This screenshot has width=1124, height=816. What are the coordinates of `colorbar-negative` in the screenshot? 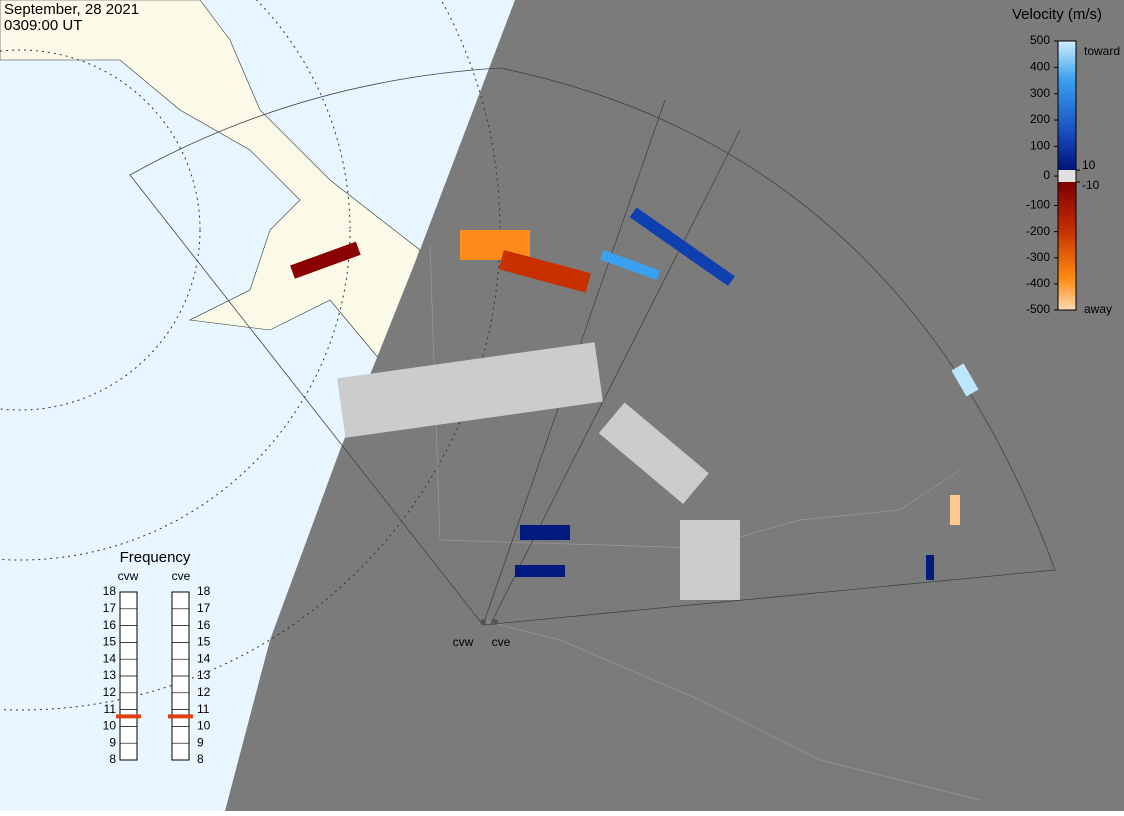 It's located at (1067, 246).